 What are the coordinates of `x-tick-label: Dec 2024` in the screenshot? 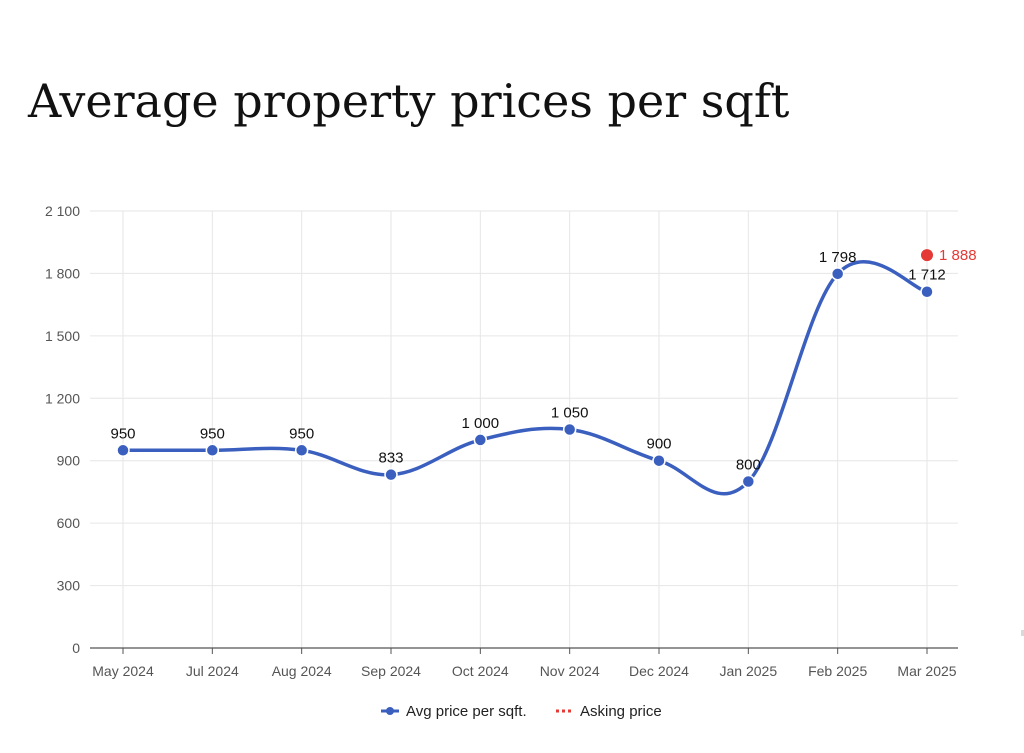 It's located at (659, 671).